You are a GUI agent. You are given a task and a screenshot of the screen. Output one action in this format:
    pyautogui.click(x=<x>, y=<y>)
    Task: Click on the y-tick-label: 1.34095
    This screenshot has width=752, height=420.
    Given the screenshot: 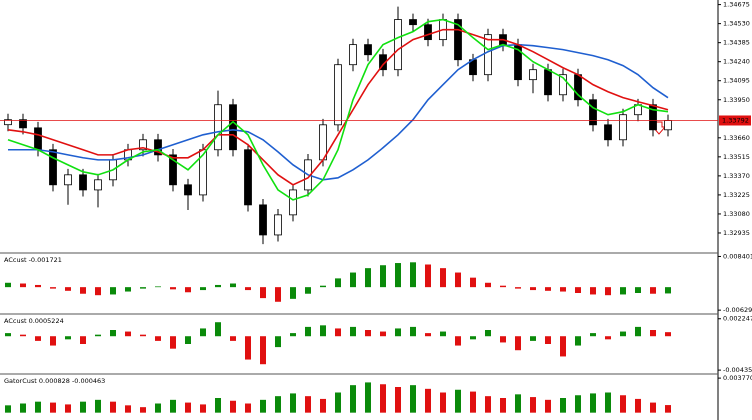 What is the action you would take?
    pyautogui.click(x=736, y=81)
    